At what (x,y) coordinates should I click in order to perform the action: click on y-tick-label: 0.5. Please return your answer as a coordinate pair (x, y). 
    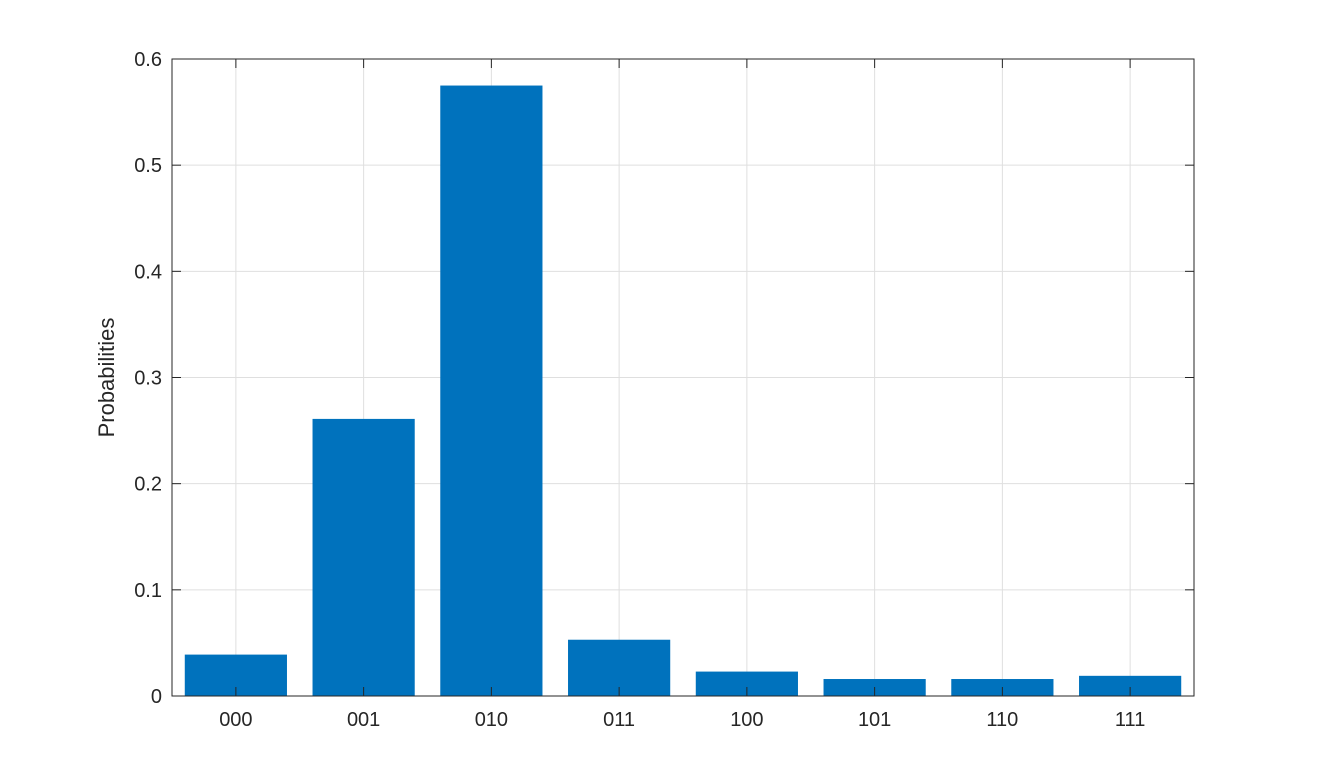
    Looking at the image, I should click on (148, 166).